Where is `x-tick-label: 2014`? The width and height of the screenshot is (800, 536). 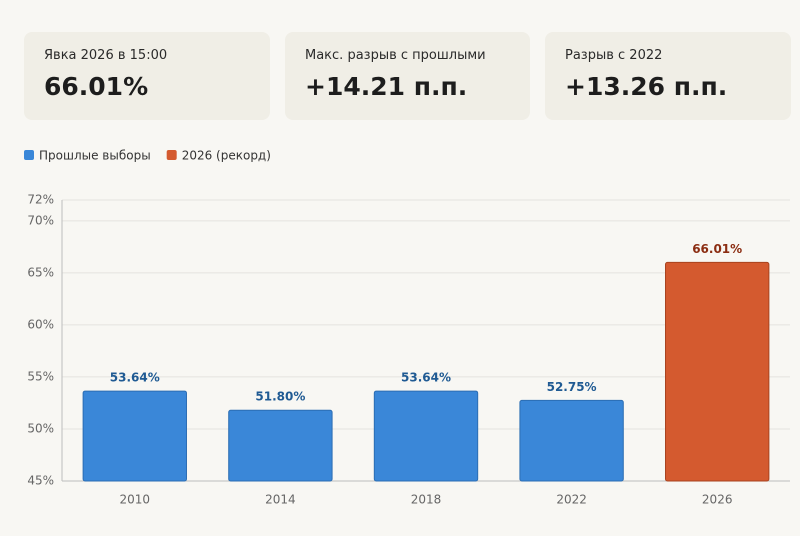 x-tick-label: 2014 is located at coordinates (280, 500).